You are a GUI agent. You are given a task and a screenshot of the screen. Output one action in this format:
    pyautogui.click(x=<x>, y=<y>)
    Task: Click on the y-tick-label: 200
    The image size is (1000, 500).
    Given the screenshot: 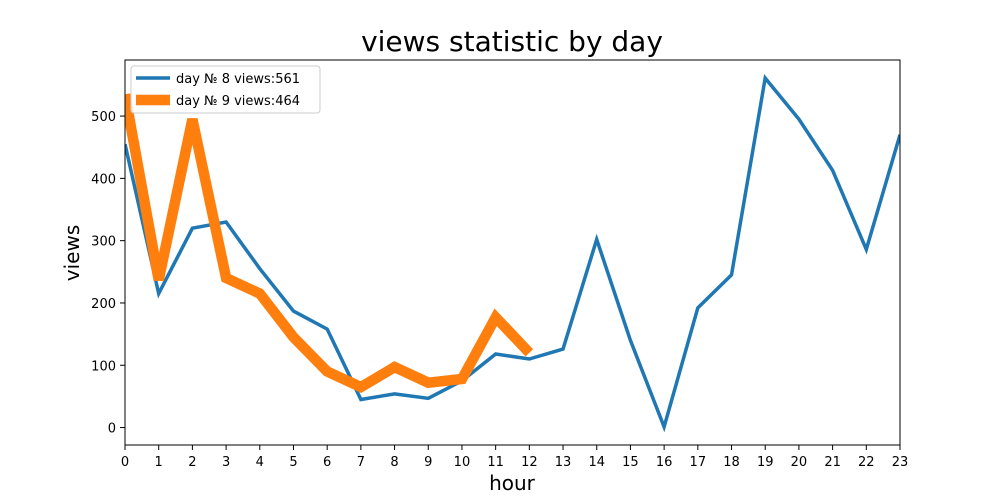 What is the action you would take?
    pyautogui.click(x=103, y=304)
    